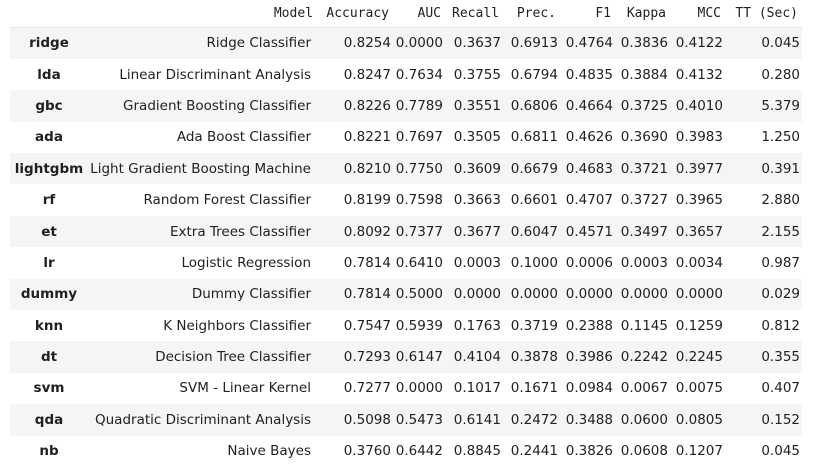  What do you see at coordinates (49, 451) in the screenshot?
I see `row-key-cell: nb` at bounding box center [49, 451].